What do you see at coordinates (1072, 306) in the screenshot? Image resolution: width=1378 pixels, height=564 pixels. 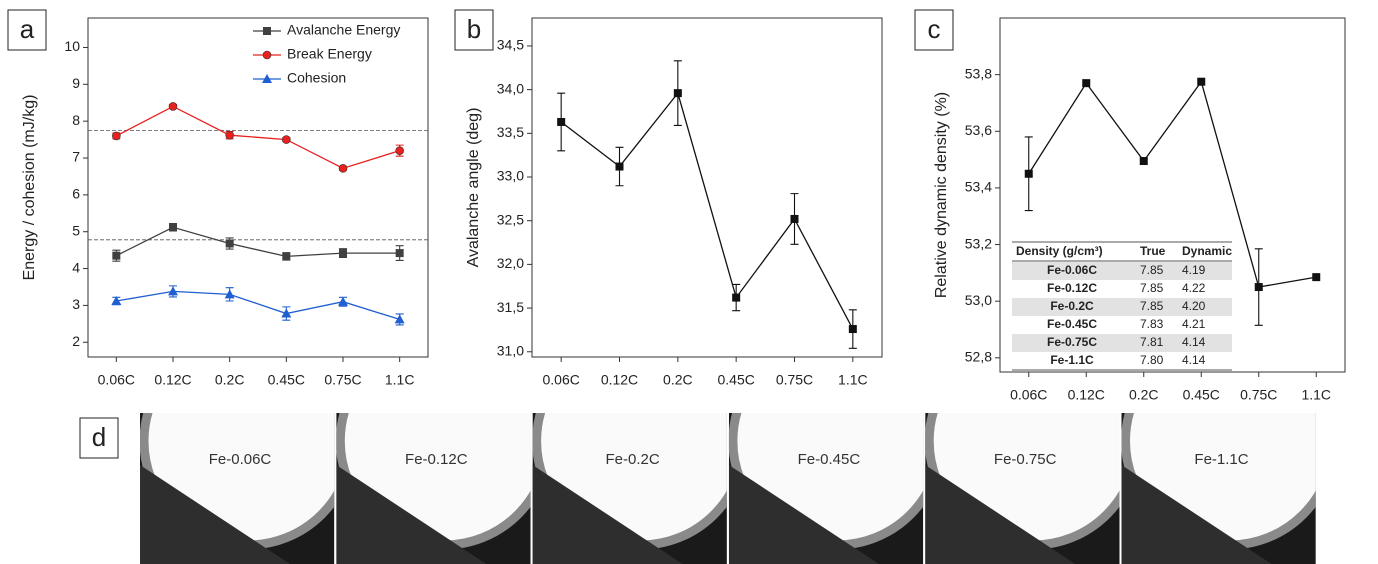 I see `table-cell: Fe-0.2C` at bounding box center [1072, 306].